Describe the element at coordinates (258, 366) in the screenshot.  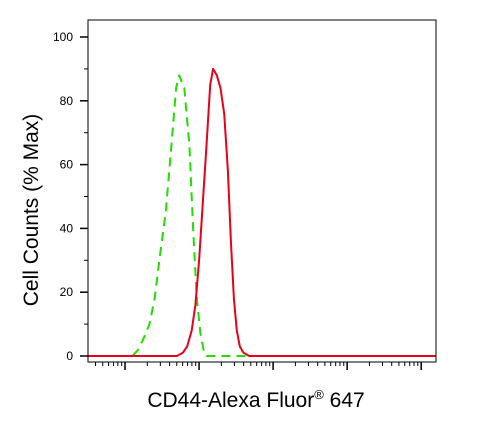
I see `x-axis` at that location.